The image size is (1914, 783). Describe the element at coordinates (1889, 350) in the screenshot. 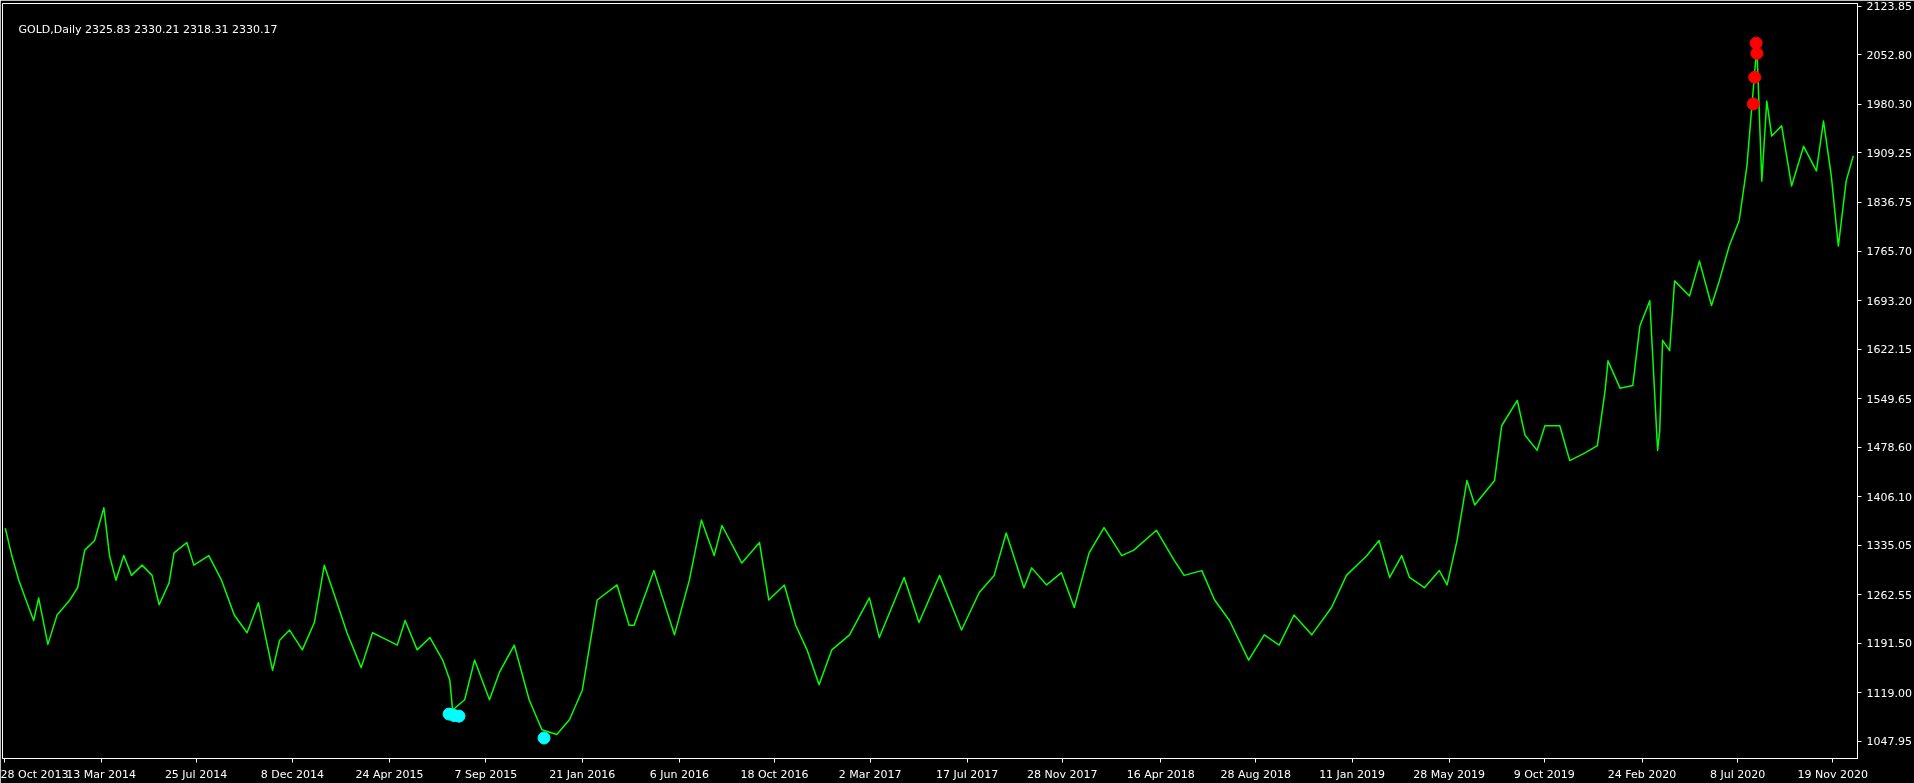

I see `y-tick-label: 1622.15` at that location.